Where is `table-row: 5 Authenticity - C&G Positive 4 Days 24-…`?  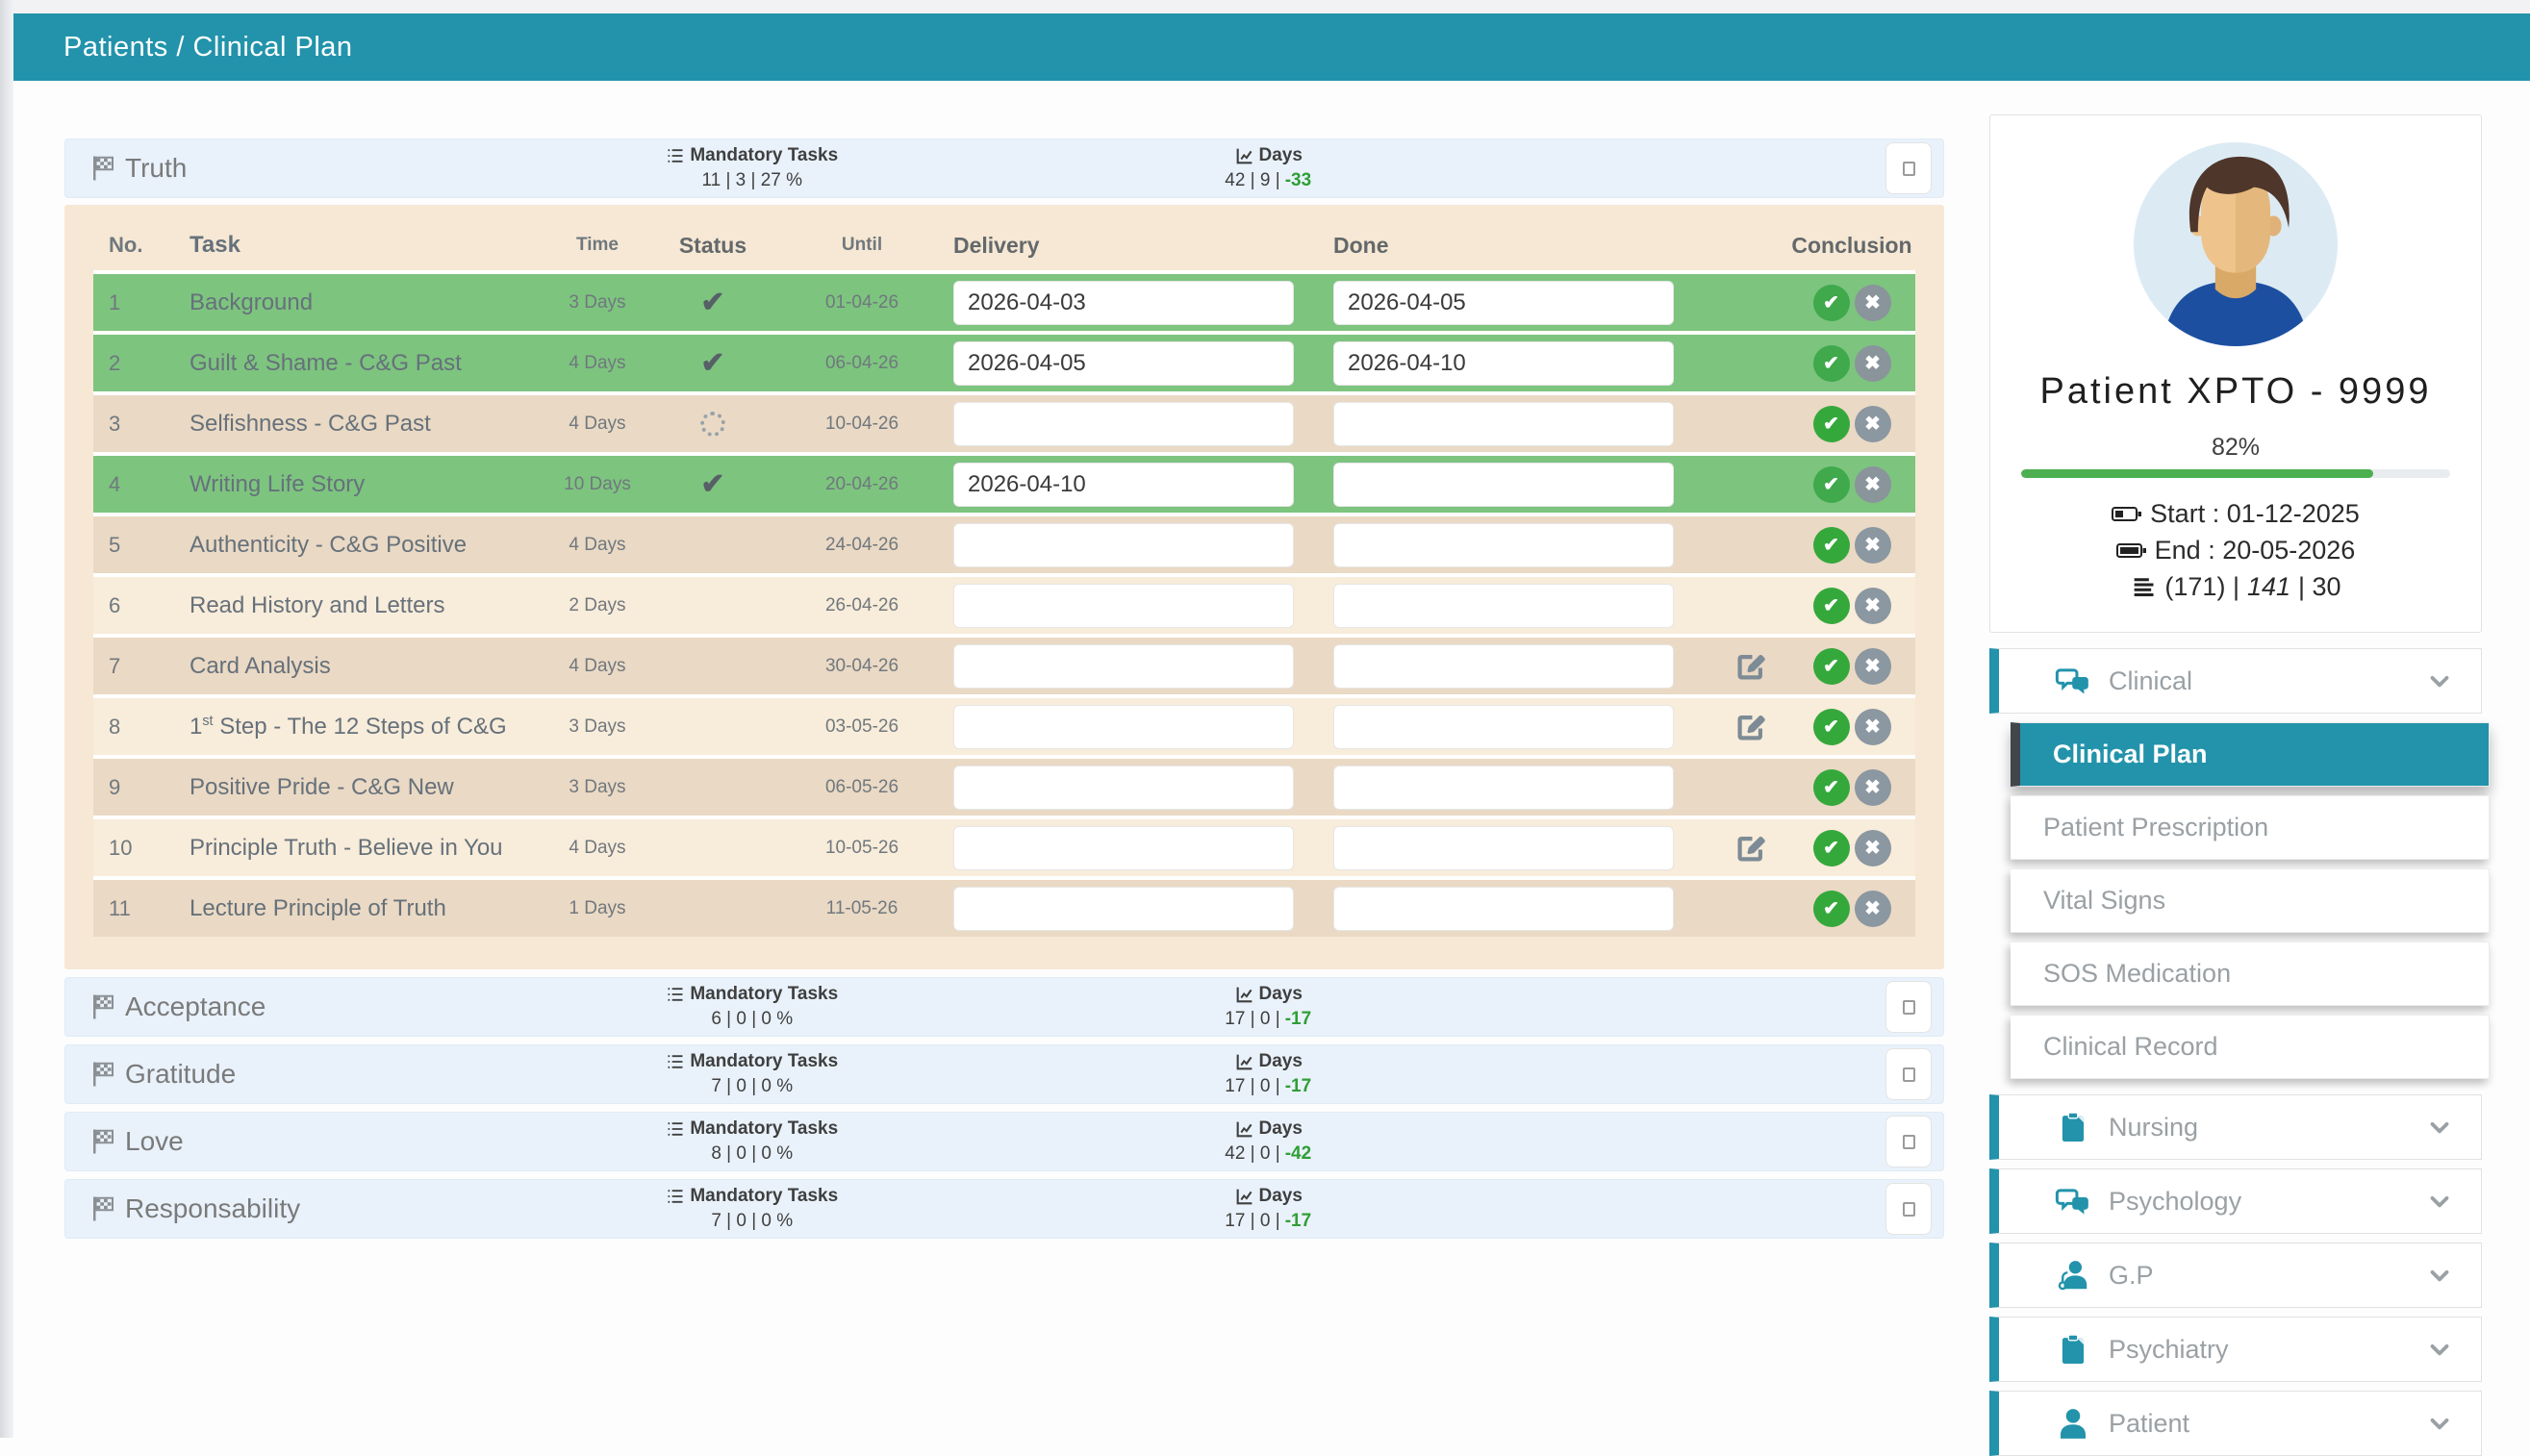 table-row: 5 Authenticity - C&G Positive 4 Days 24-… is located at coordinates (1004, 543).